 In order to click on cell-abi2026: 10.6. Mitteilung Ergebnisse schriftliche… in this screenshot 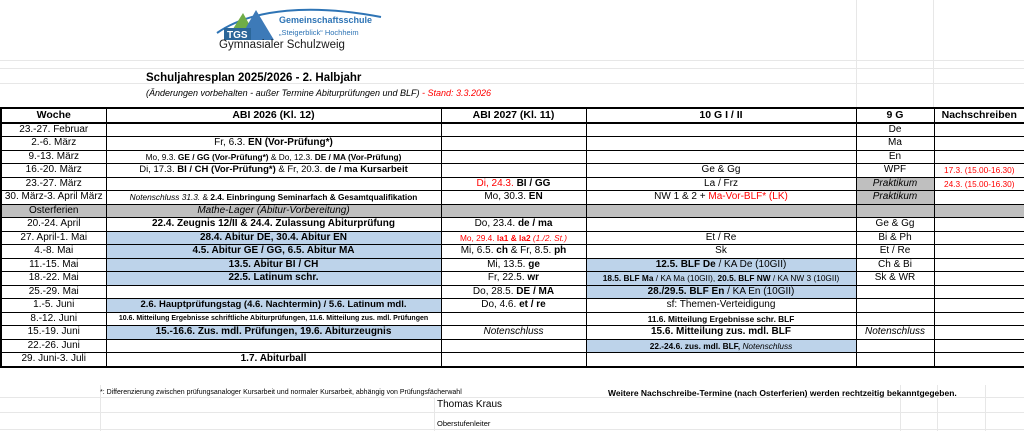, I will do `click(273, 318)`.